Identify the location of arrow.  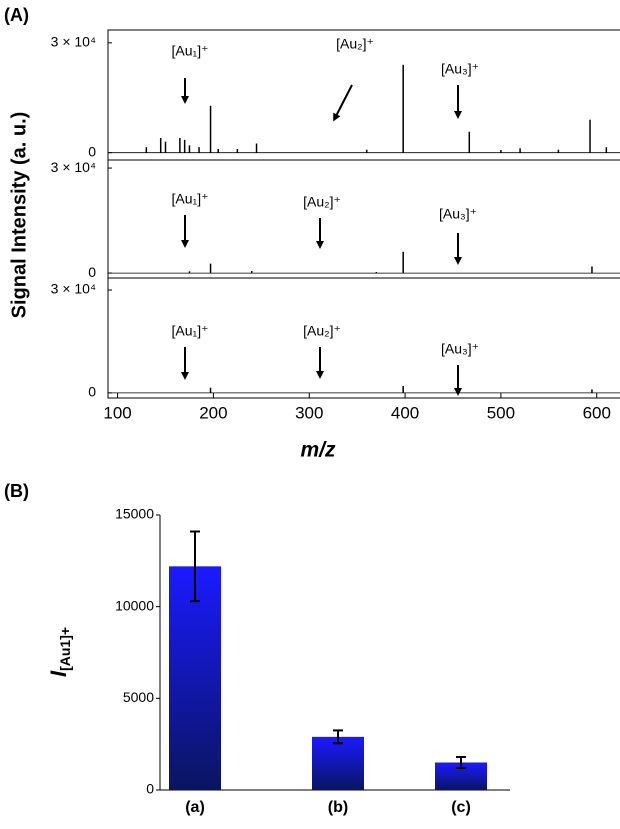
(343, 103).